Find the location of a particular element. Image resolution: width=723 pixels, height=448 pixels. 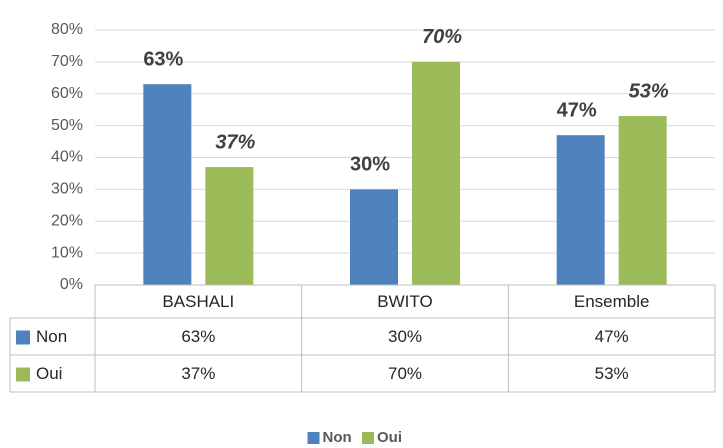

data-label: 70% is located at coordinates (442, 37).